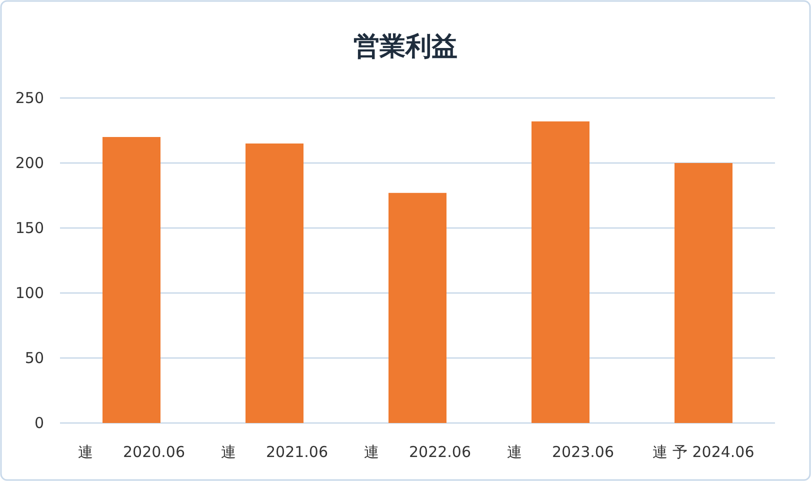 This screenshot has height=481, width=811. What do you see at coordinates (29, 228) in the screenshot?
I see `y-tick-label: 150` at bounding box center [29, 228].